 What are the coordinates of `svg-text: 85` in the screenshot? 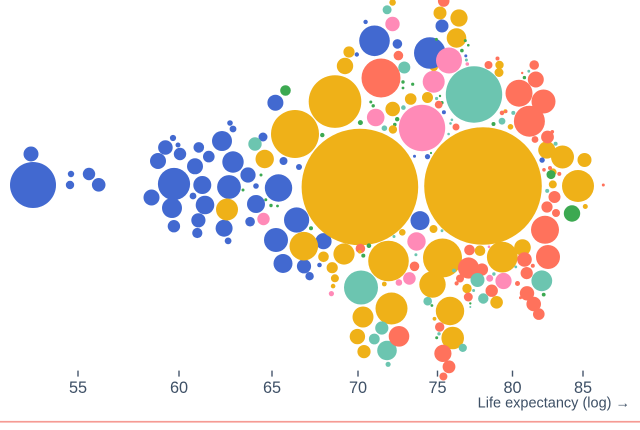 It's located at (583, 388).